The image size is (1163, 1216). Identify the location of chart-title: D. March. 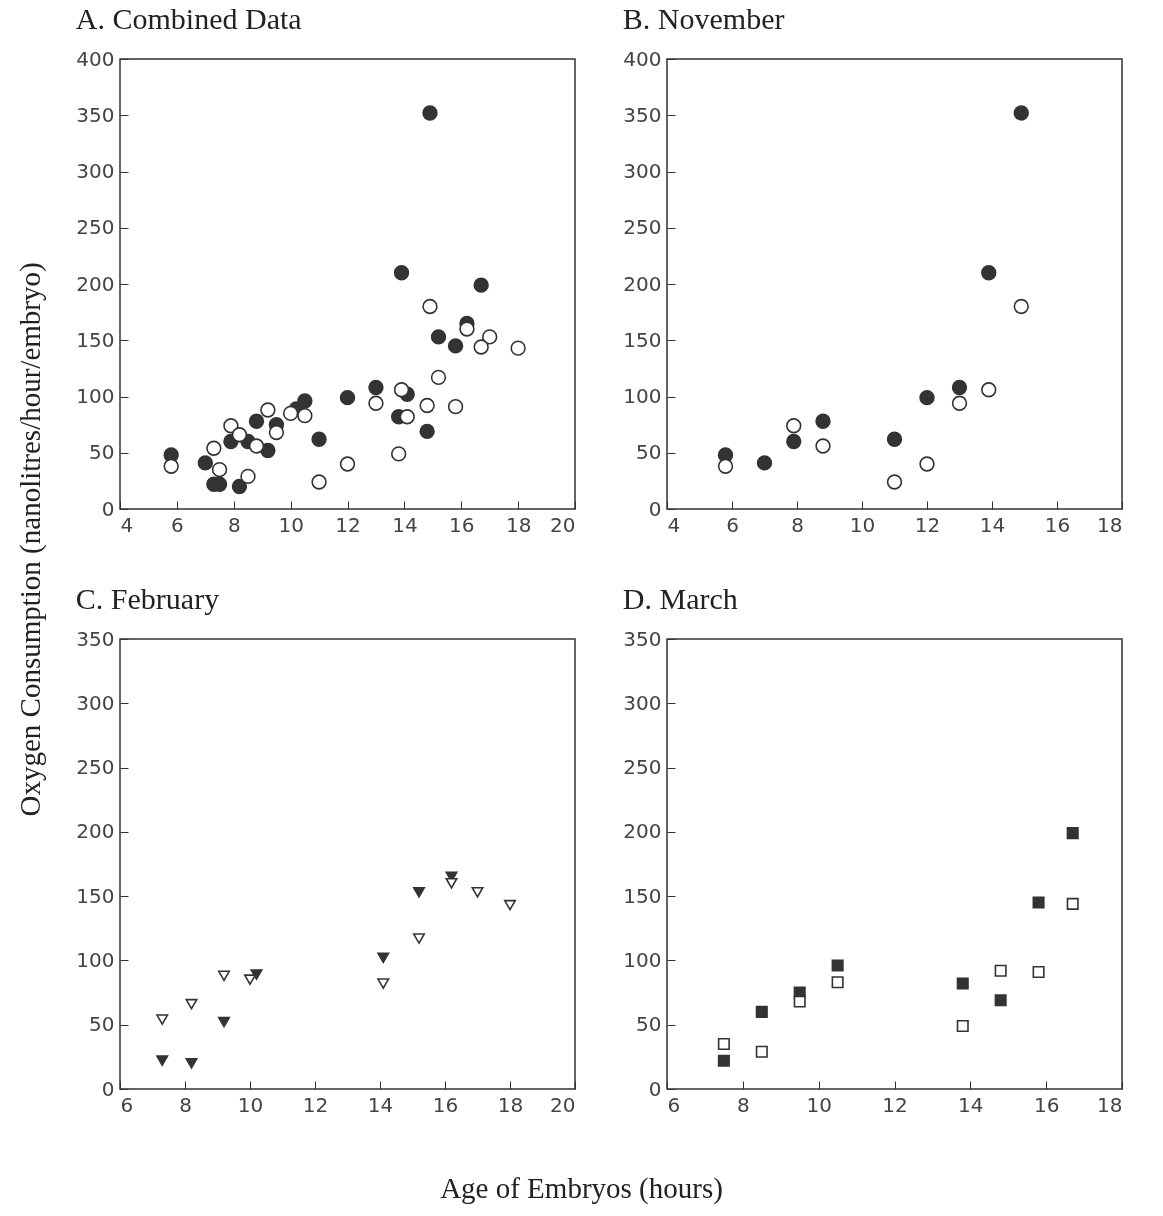
(680, 598).